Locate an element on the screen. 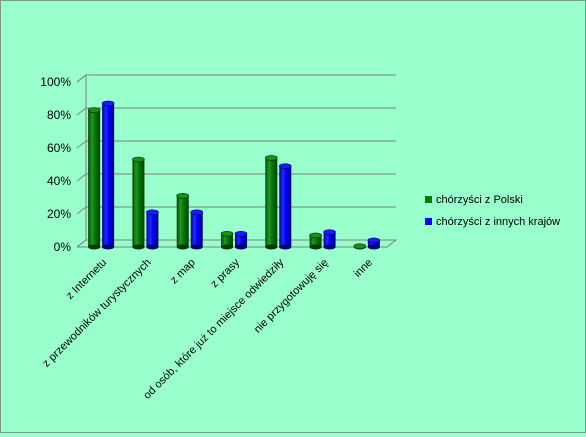  x-tick-label: z Internetu is located at coordinates (86, 279).